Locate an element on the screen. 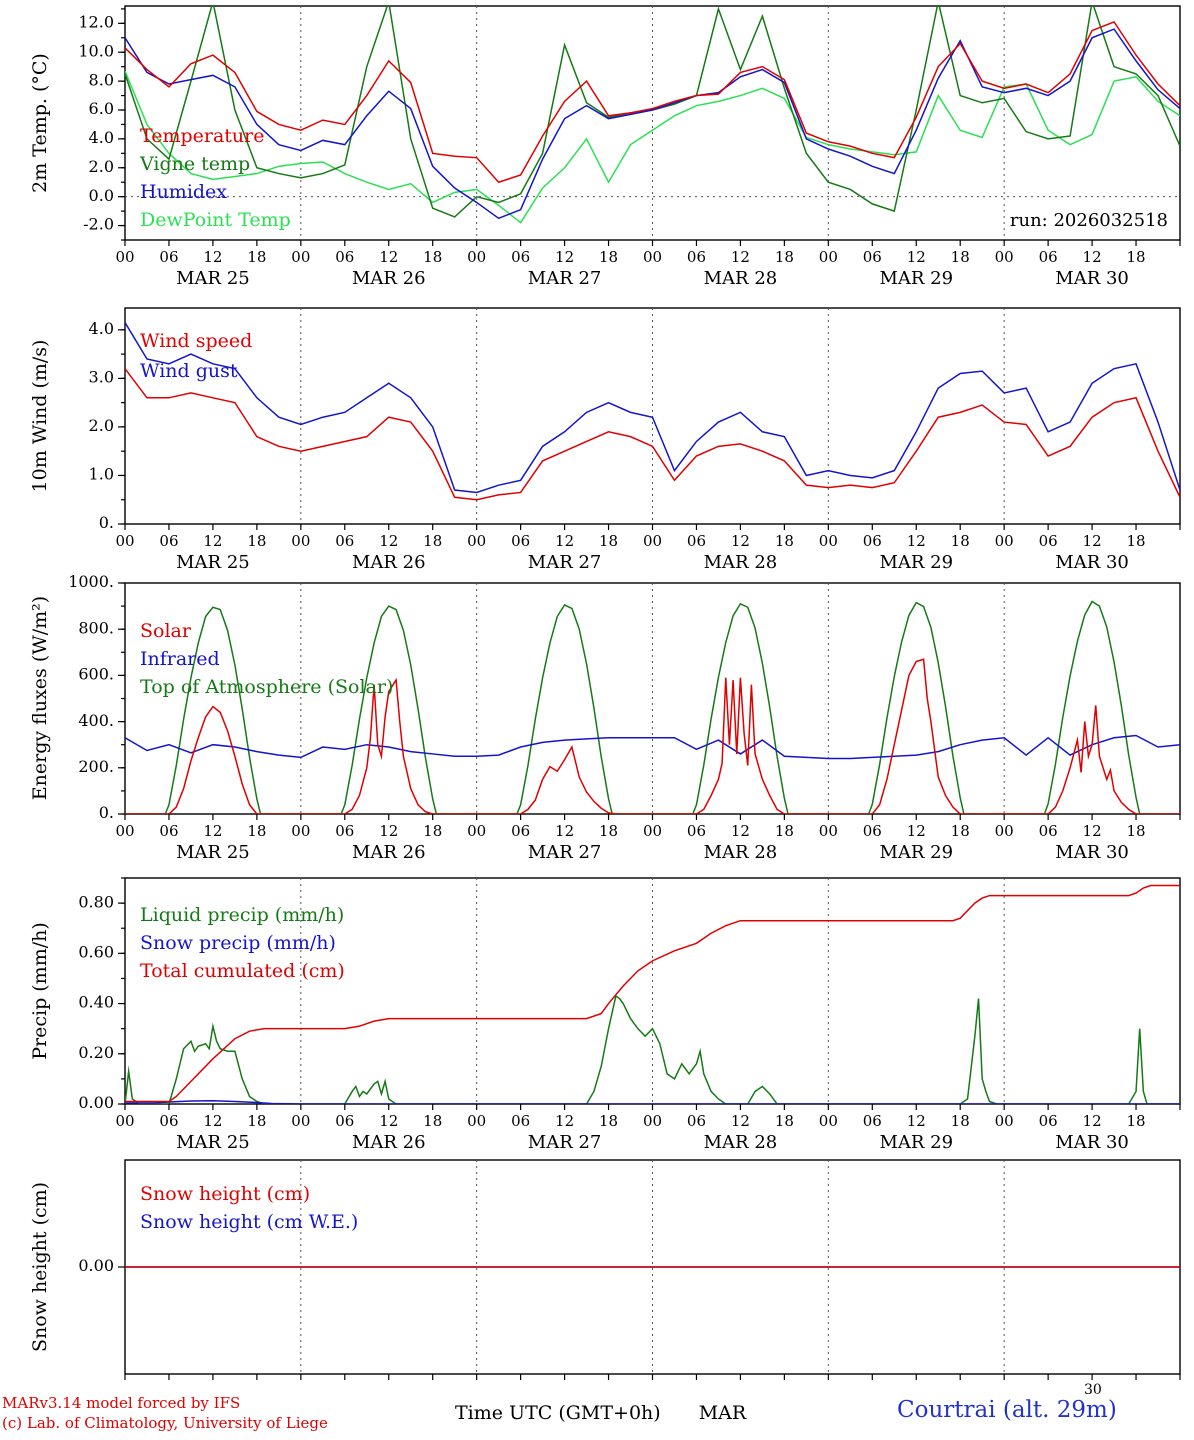 The width and height of the screenshot is (1194, 1440). time-axis-caption: Time UTC (GMT+0h) MAR is located at coordinates (619, 1413).